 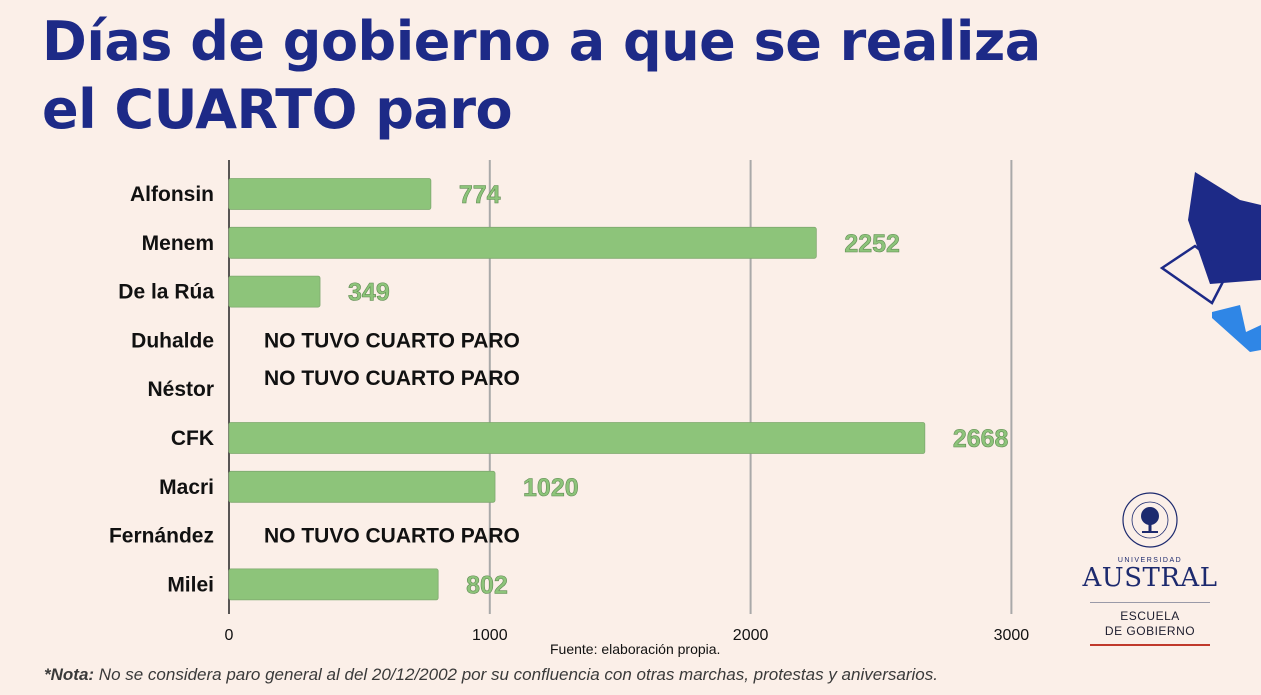 What do you see at coordinates (229, 635) in the screenshot?
I see `x-tick-label: 0` at bounding box center [229, 635].